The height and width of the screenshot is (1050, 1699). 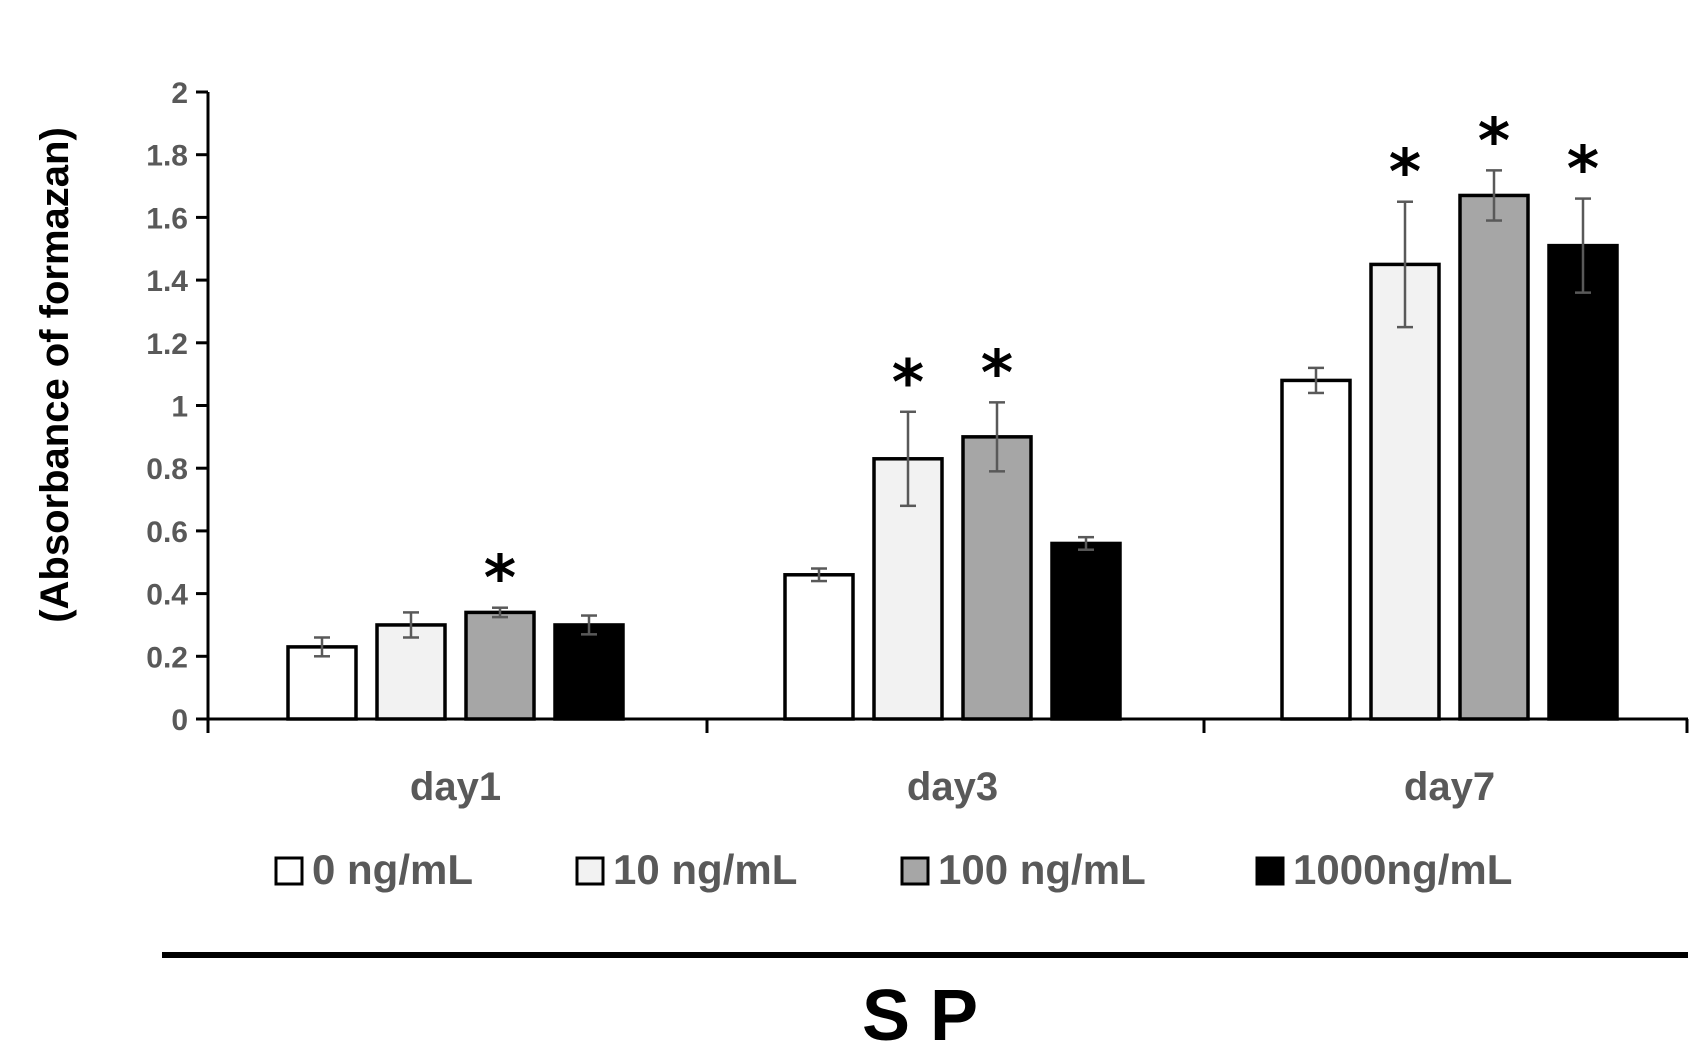 I want to click on y-tick-label: 2, so click(x=179, y=93).